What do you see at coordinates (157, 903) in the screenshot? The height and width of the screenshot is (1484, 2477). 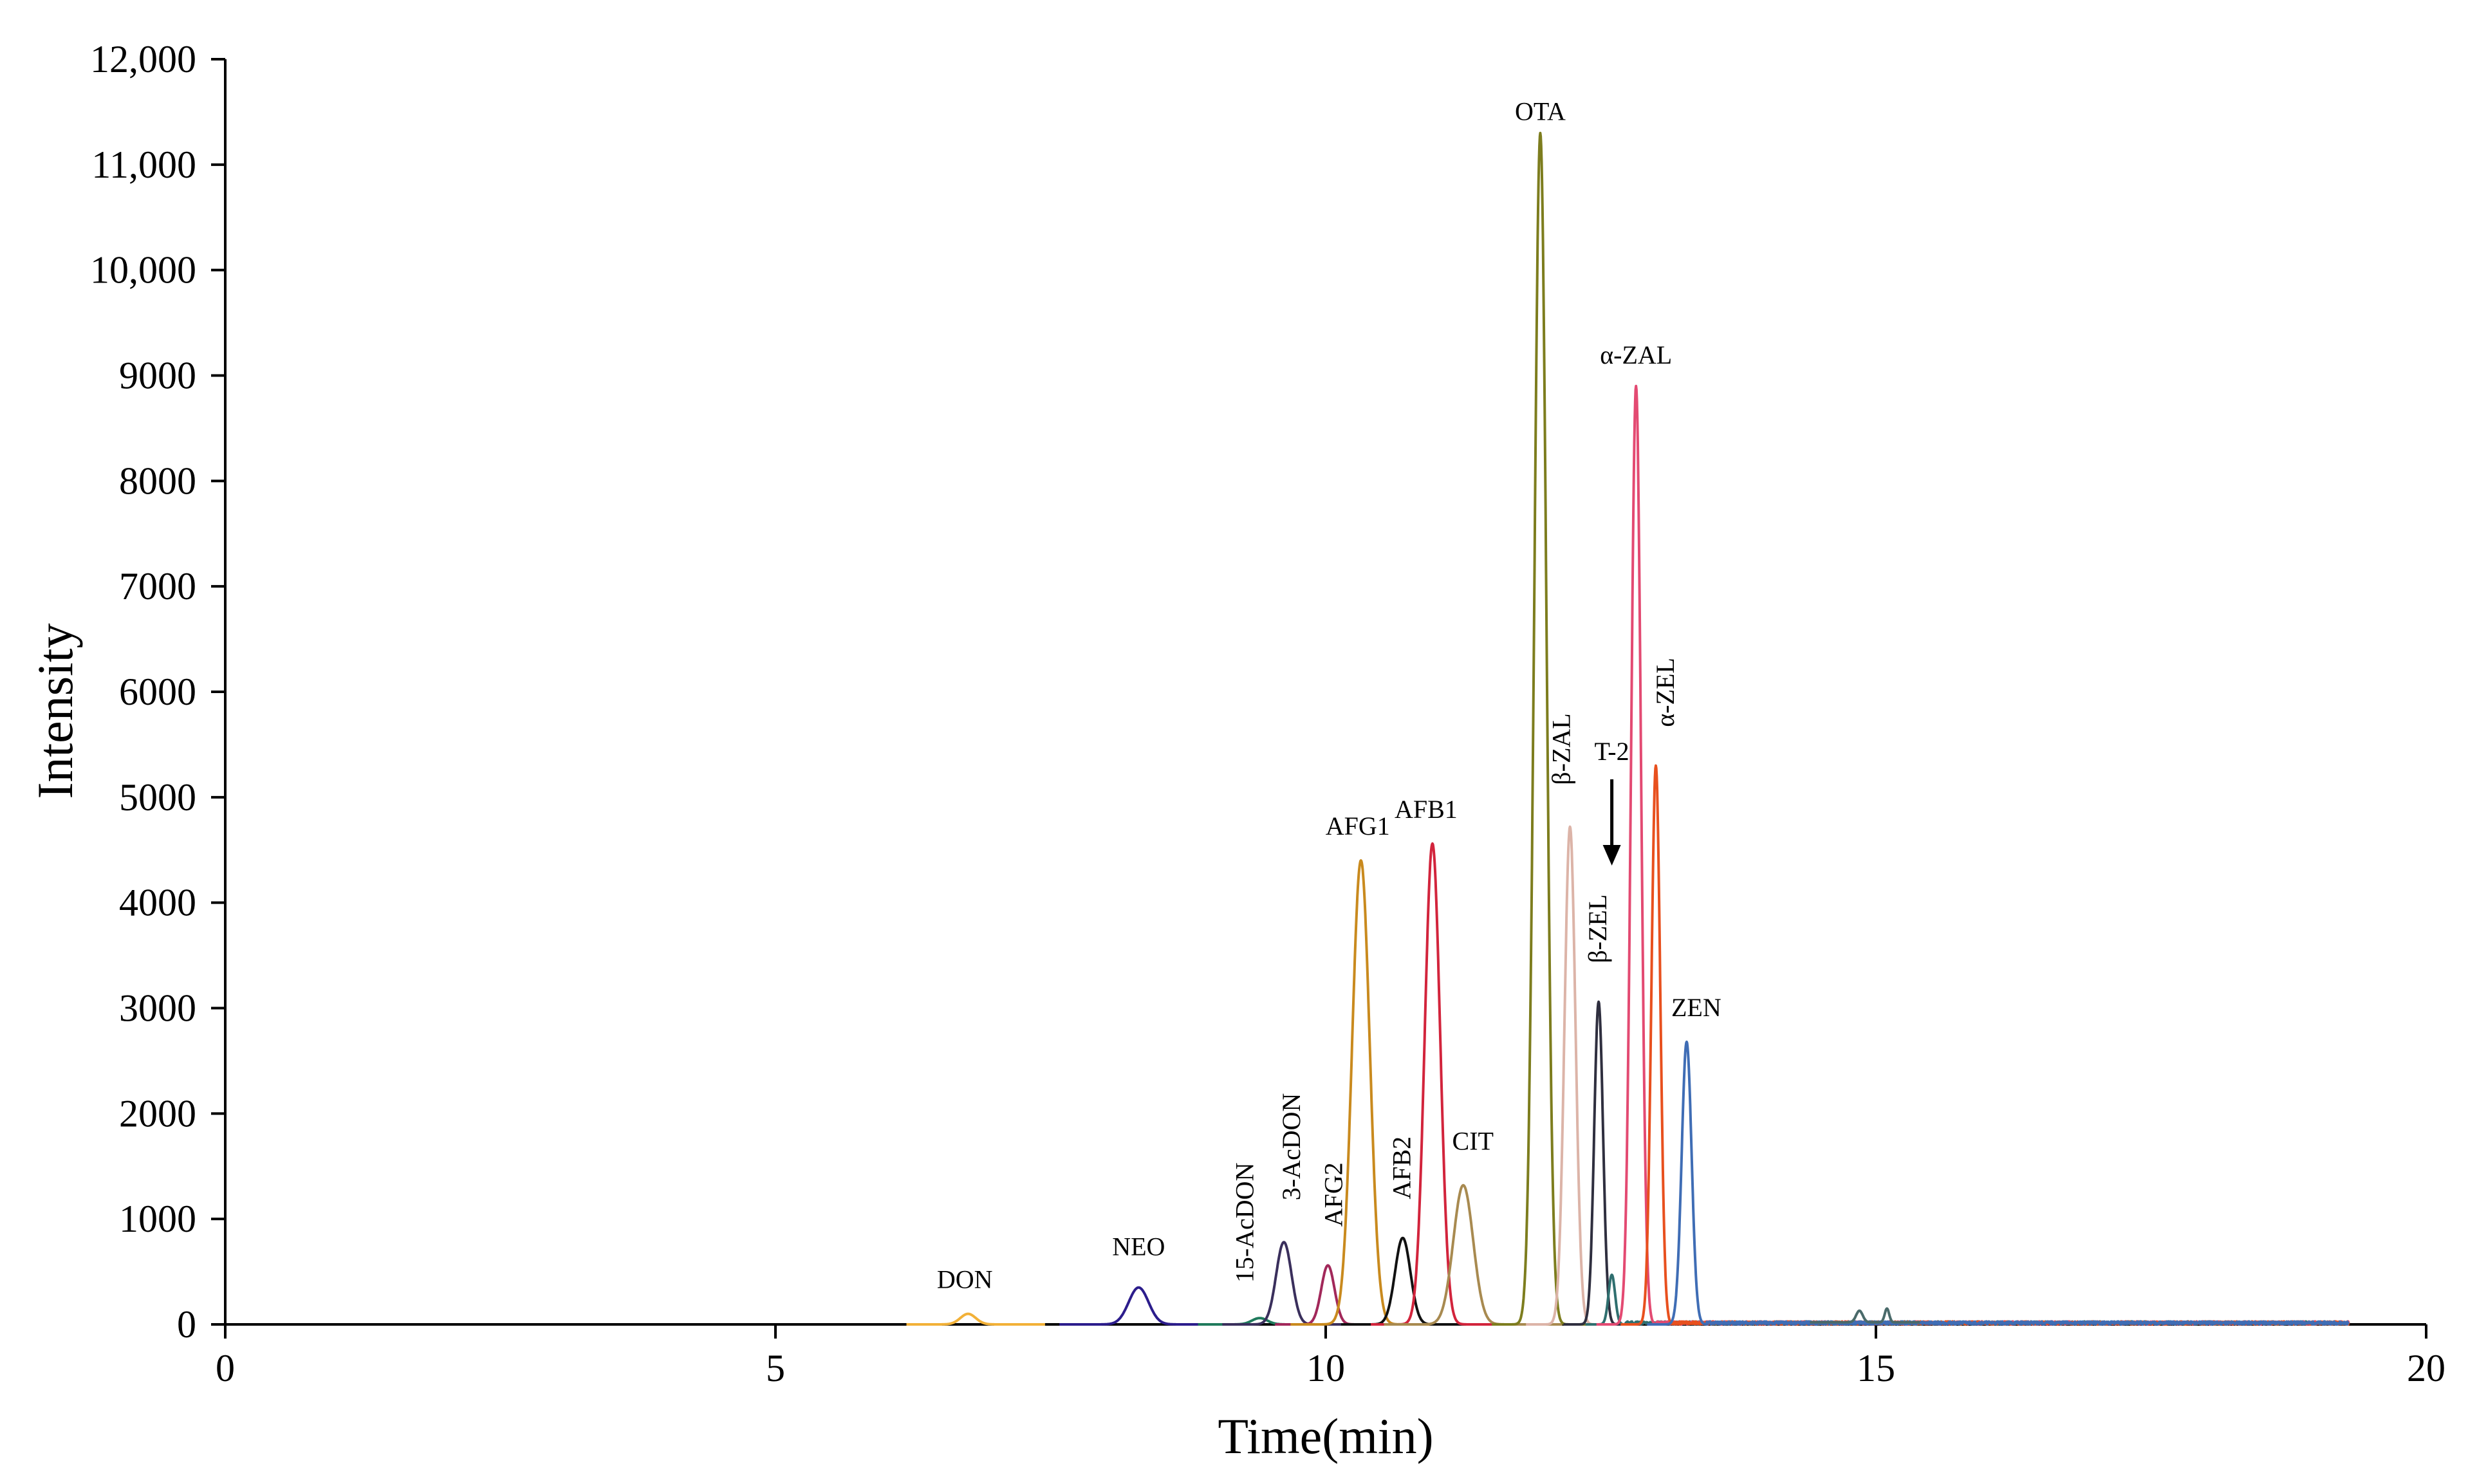 I see `y-tick-label: 4000` at bounding box center [157, 903].